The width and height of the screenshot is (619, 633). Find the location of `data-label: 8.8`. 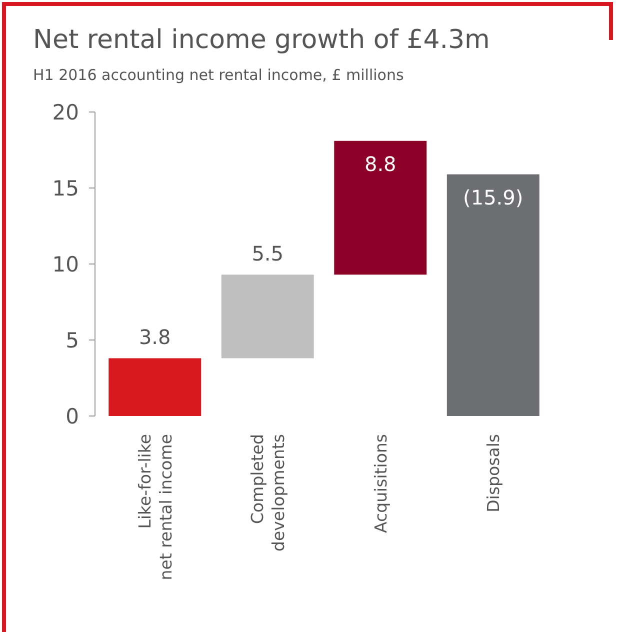

data-label: 8.8 is located at coordinates (380, 164).